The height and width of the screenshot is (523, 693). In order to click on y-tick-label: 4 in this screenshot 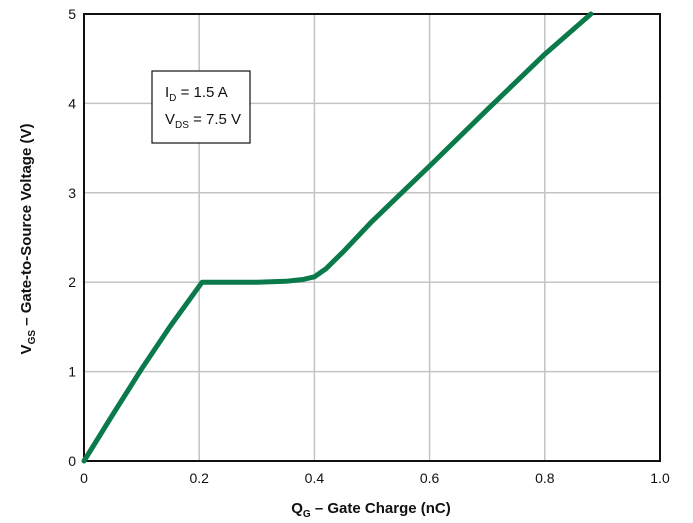, I will do `click(72, 103)`.